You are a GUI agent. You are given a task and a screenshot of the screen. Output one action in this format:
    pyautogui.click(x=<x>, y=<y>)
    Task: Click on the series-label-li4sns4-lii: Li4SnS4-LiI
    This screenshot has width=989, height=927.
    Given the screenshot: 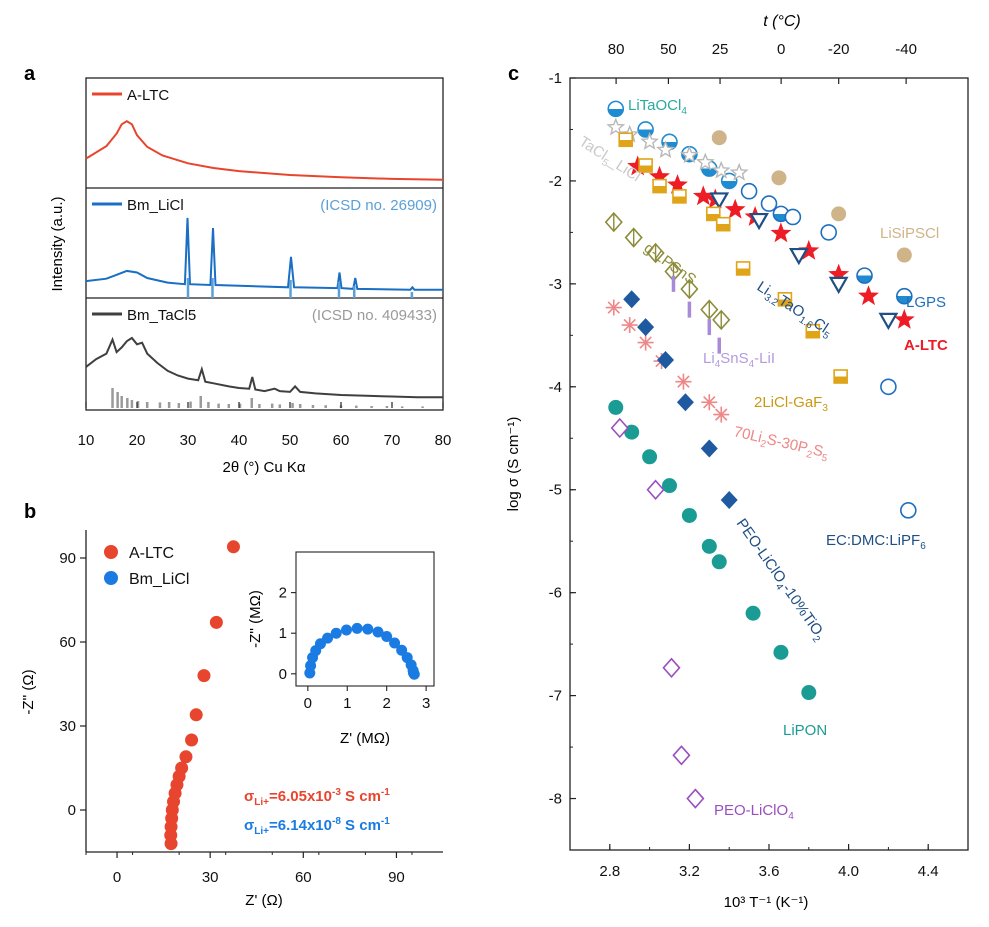 What is the action you would take?
    pyautogui.click(x=739, y=360)
    